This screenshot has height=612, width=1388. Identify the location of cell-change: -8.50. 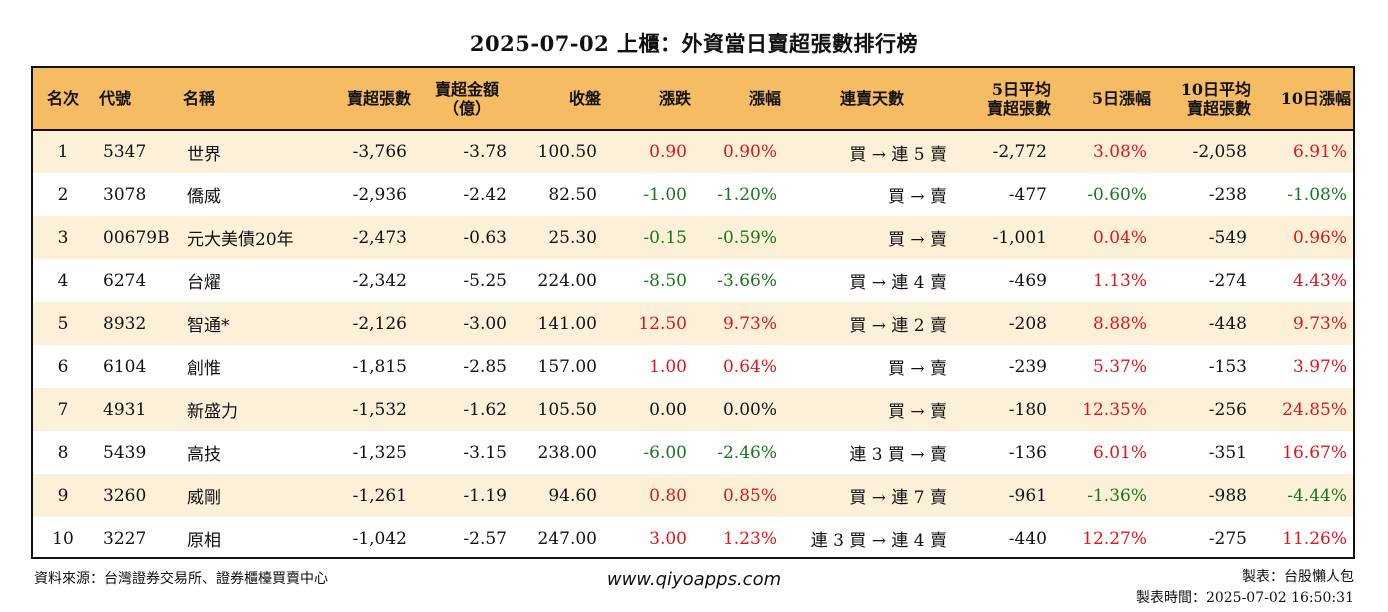
(665, 280).